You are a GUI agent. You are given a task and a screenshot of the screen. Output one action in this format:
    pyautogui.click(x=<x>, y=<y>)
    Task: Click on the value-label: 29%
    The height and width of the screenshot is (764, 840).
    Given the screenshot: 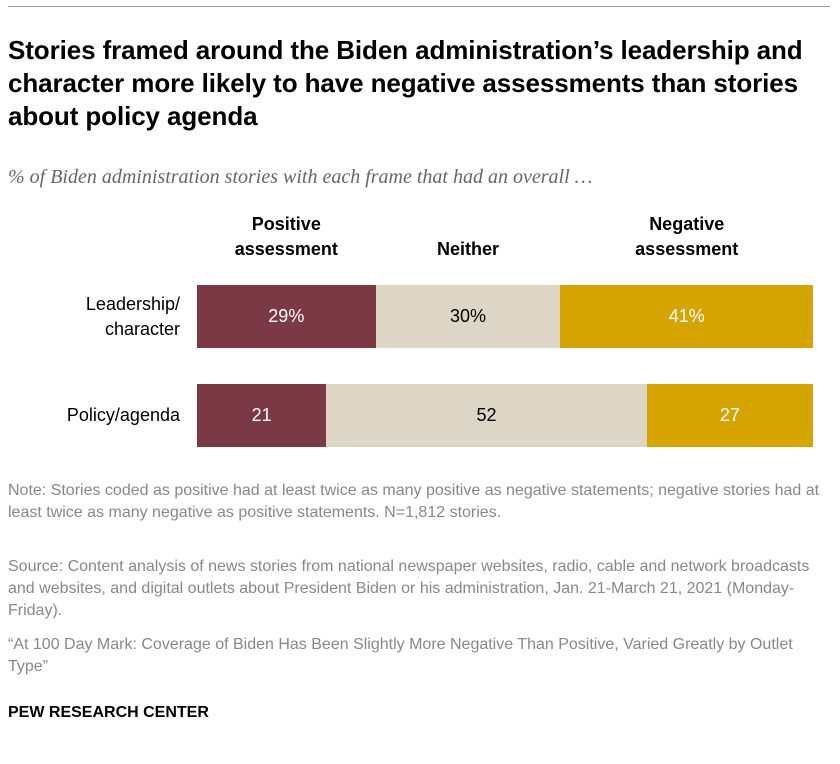 What is the action you would take?
    pyautogui.click(x=286, y=316)
    